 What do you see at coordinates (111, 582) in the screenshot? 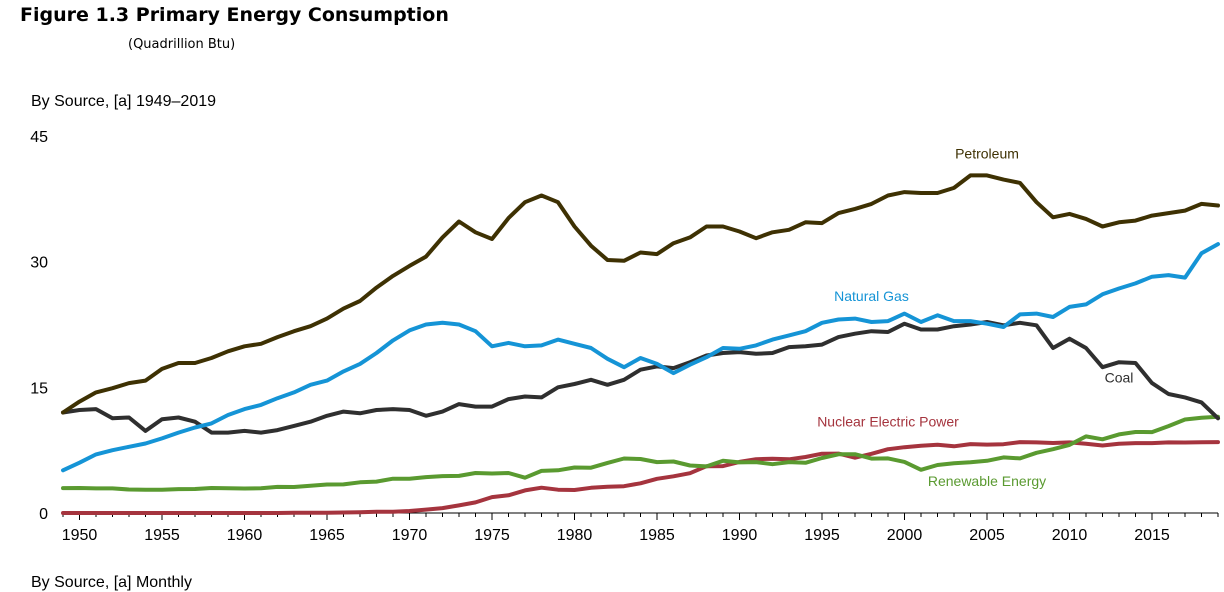
I see `monthly-section-title: By Source, [a] Monthly` at bounding box center [111, 582].